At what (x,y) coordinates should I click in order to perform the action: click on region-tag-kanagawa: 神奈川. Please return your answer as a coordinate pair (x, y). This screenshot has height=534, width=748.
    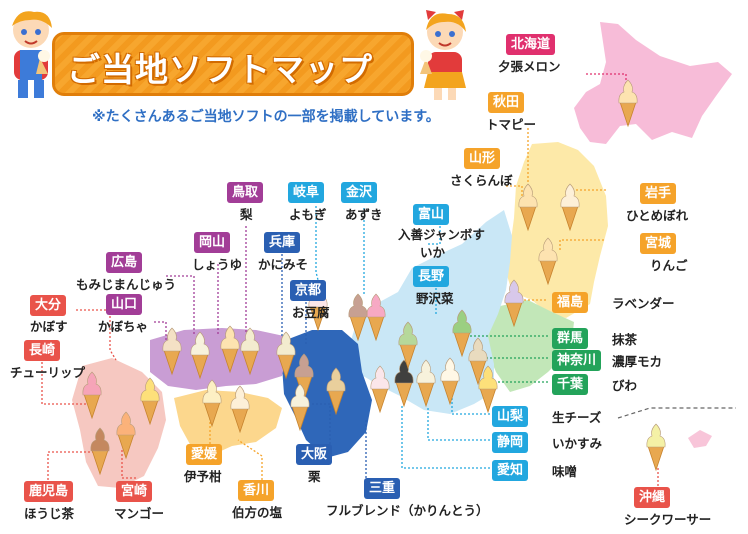
    Looking at the image, I should click on (577, 360).